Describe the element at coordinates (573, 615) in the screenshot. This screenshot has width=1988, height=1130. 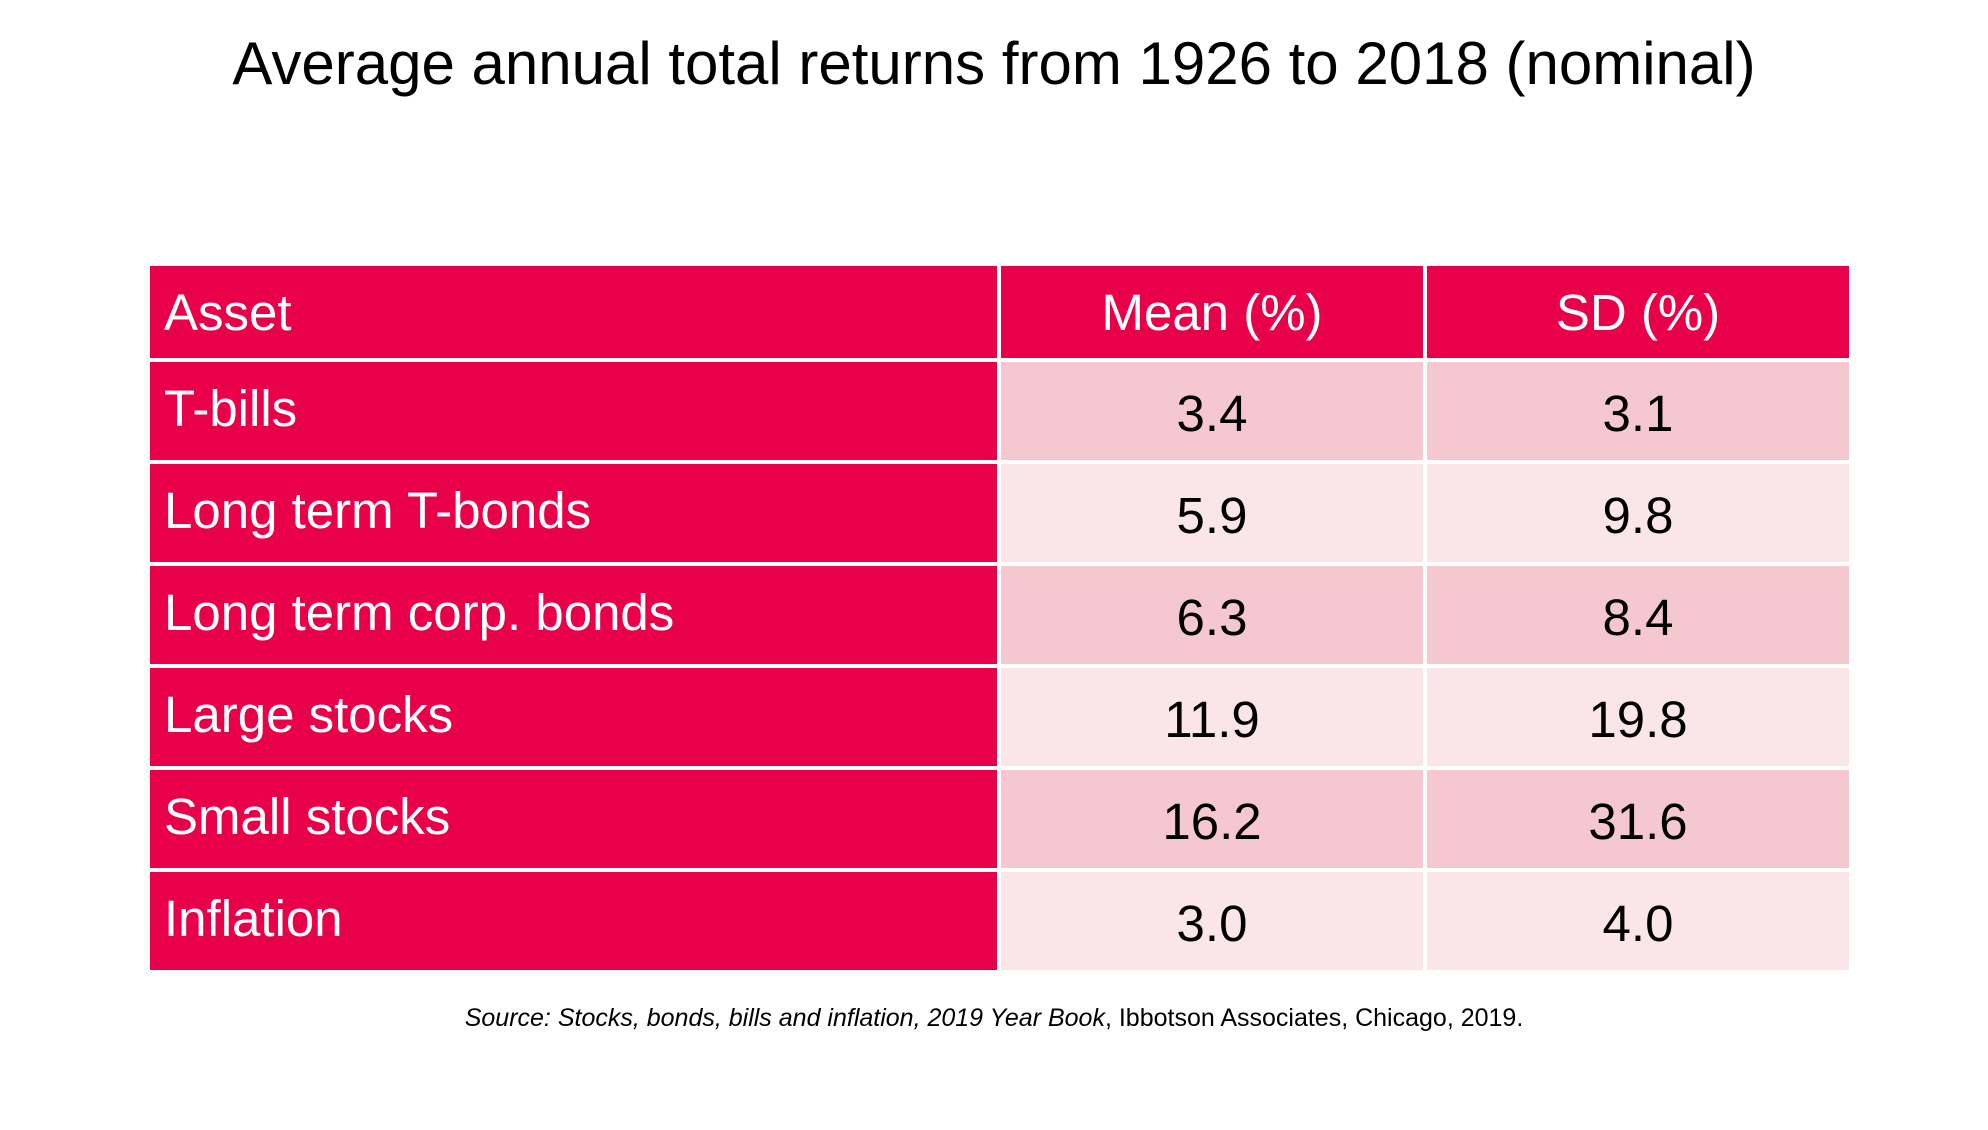
I see `asset-cell: Long term corp. bonds` at that location.